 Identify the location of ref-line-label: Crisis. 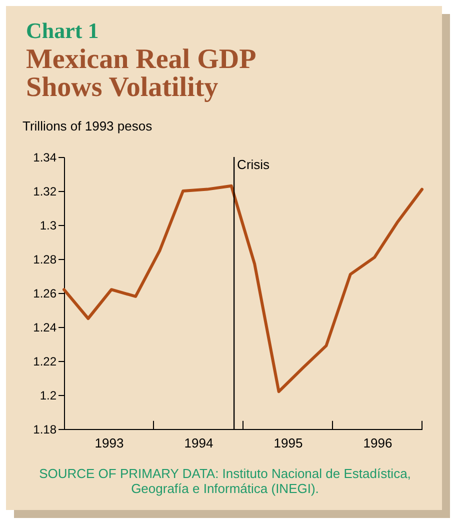
(253, 164).